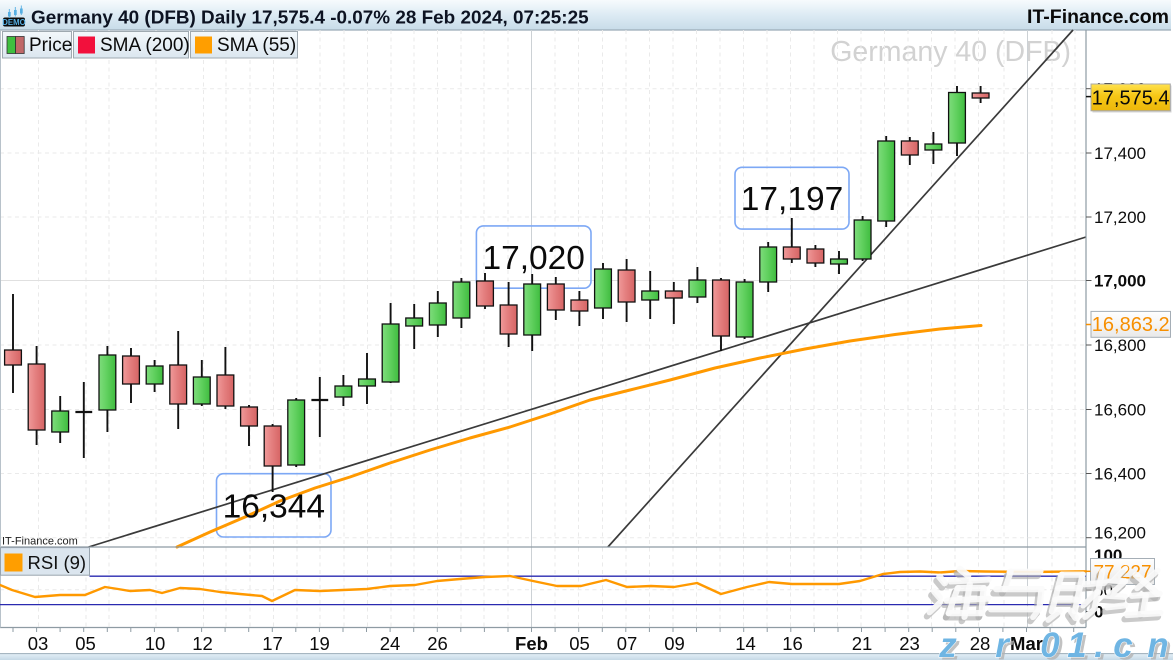 The height and width of the screenshot is (660, 1173). I want to click on svg-text: 17, so click(272, 643).